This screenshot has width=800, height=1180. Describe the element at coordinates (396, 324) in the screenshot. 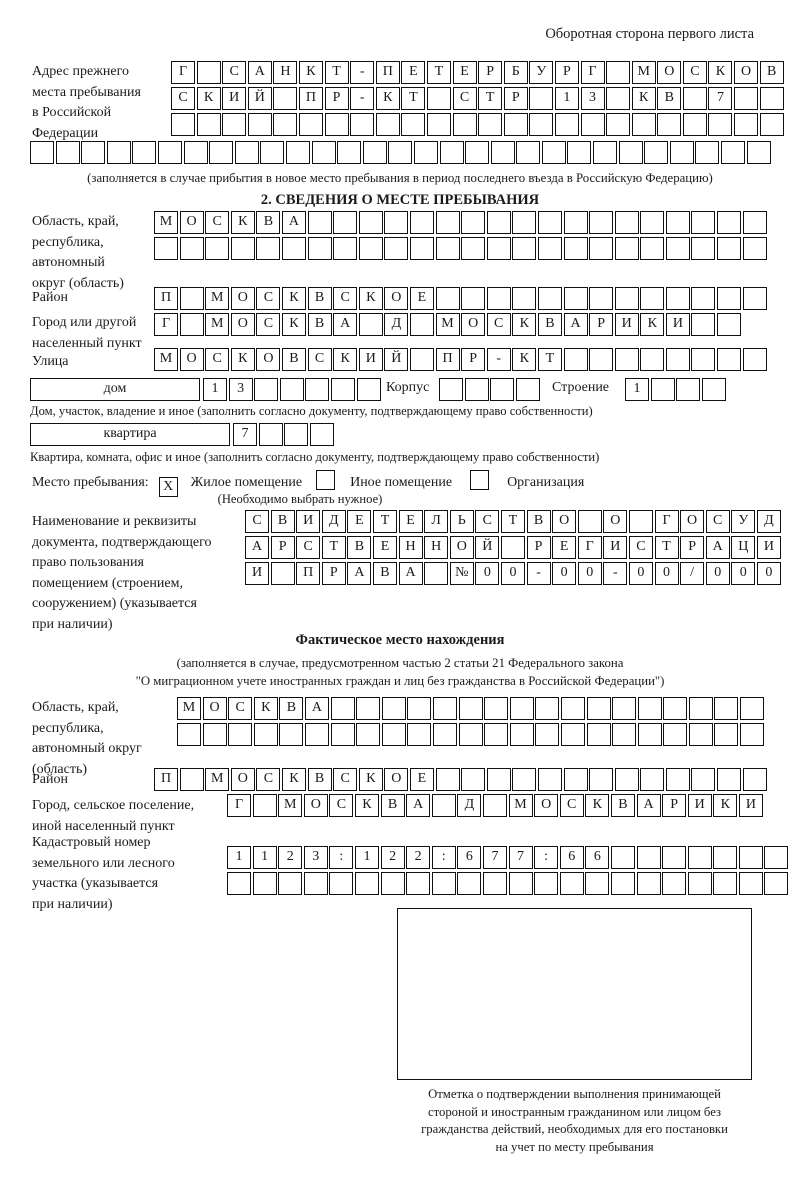

I see `input-cell: Д` at that location.